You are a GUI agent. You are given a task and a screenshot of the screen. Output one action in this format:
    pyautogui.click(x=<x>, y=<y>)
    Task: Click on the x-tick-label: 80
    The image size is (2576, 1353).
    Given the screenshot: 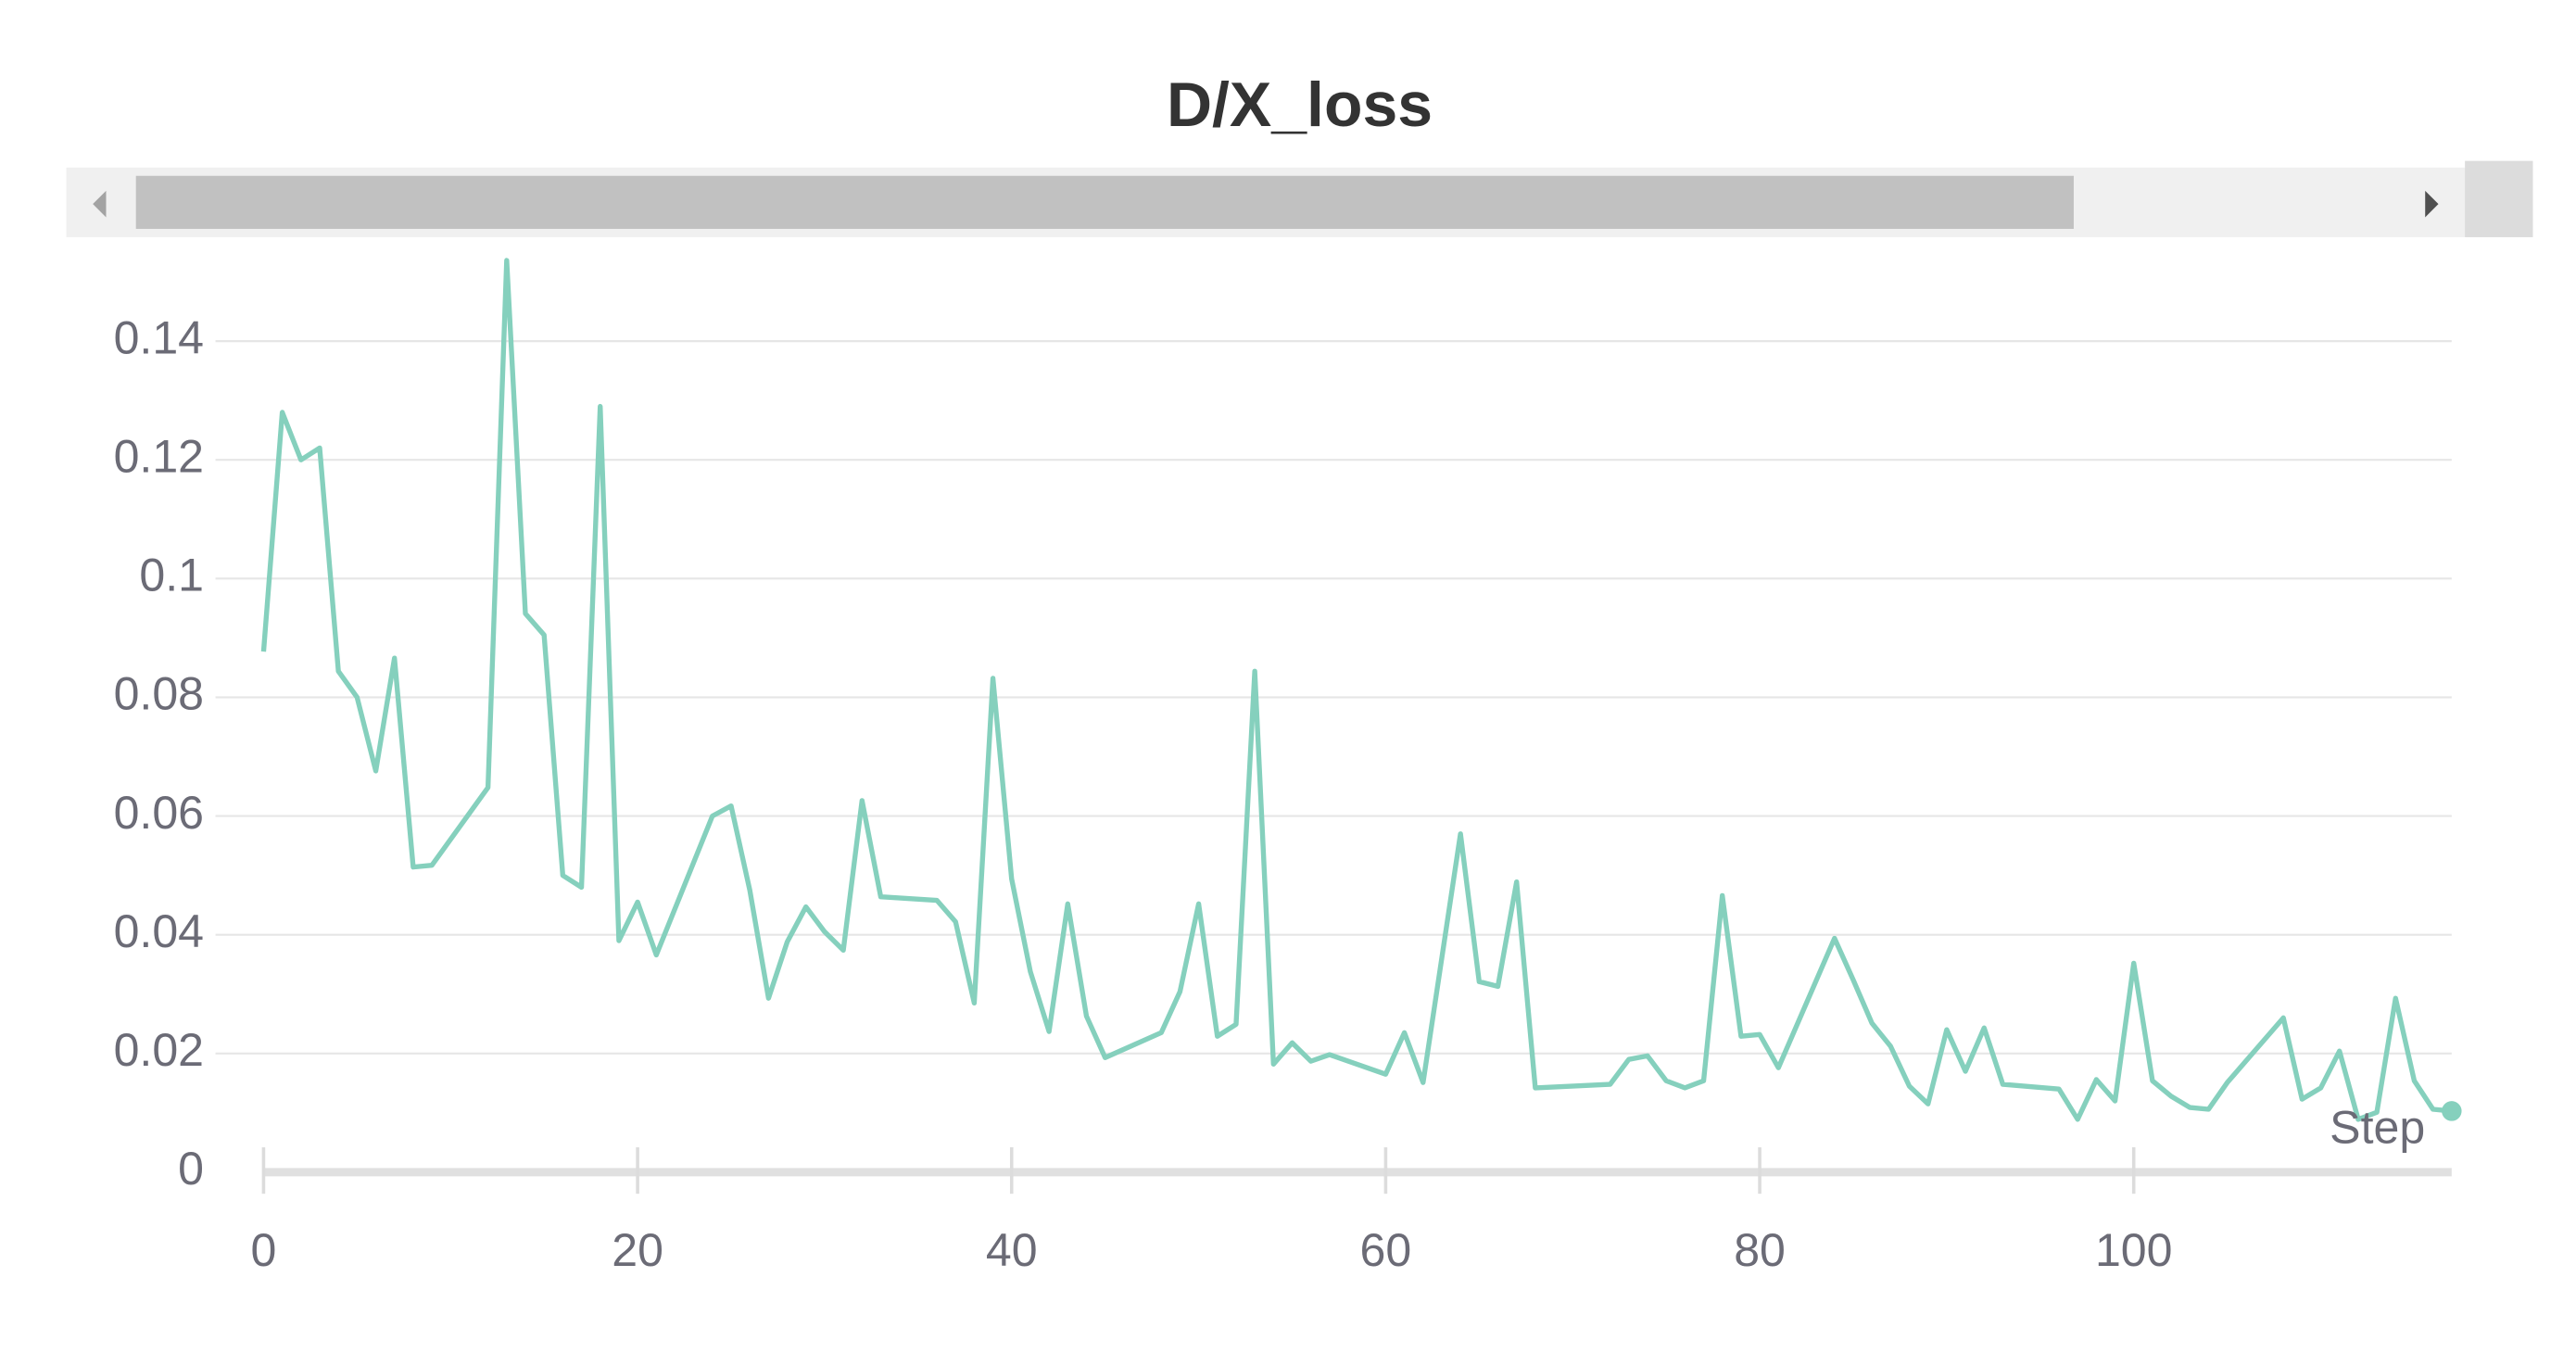 What is the action you would take?
    pyautogui.click(x=1760, y=1250)
    